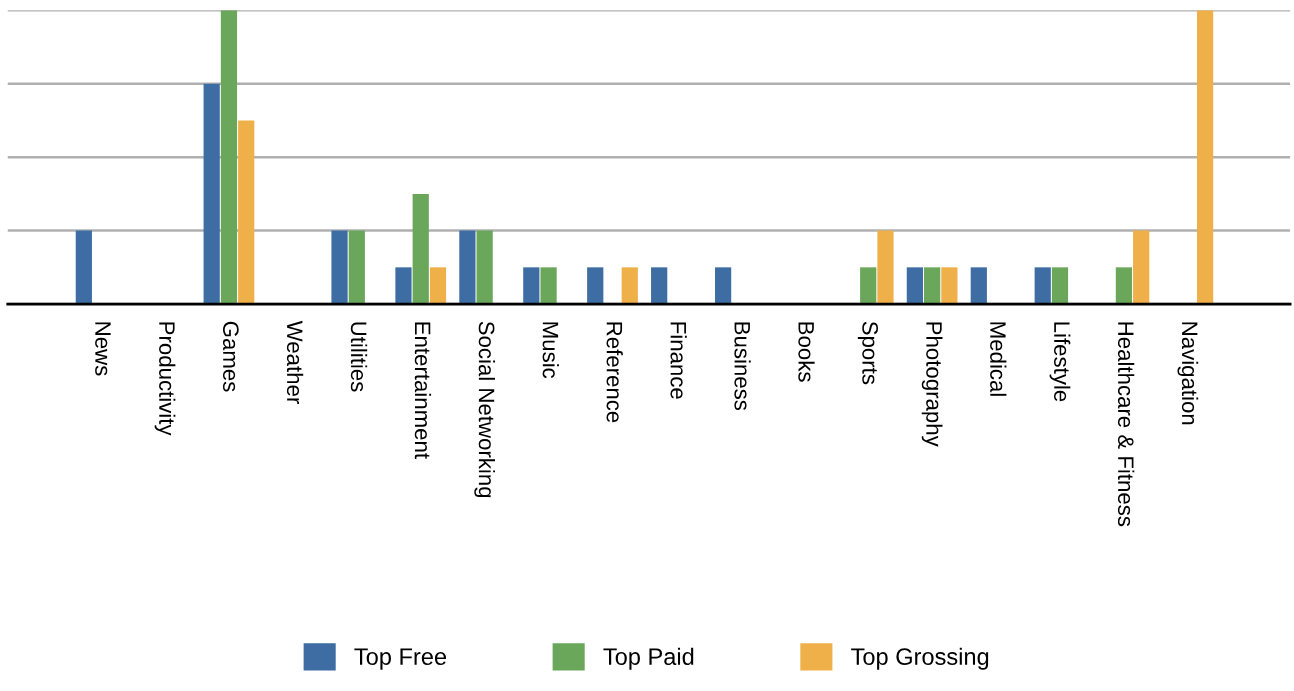 The image size is (1294, 691). What do you see at coordinates (932, 384) in the screenshot?
I see `x-tick-label: Photography` at bounding box center [932, 384].